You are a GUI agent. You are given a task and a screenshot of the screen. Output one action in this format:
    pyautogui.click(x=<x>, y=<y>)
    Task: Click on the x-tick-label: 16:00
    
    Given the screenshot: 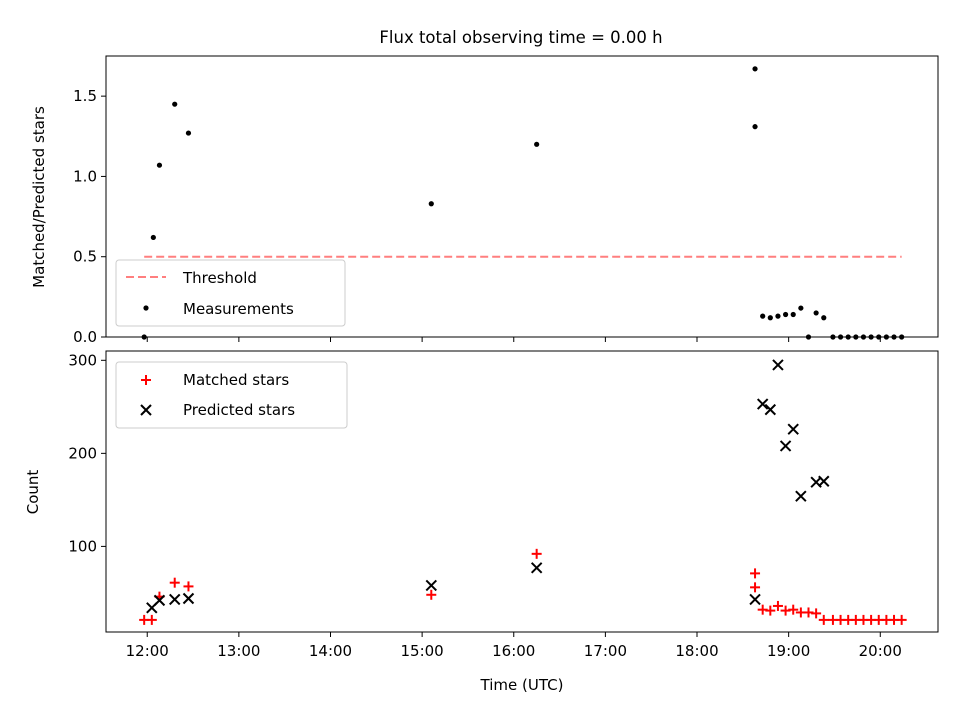 What is the action you would take?
    pyautogui.click(x=513, y=651)
    